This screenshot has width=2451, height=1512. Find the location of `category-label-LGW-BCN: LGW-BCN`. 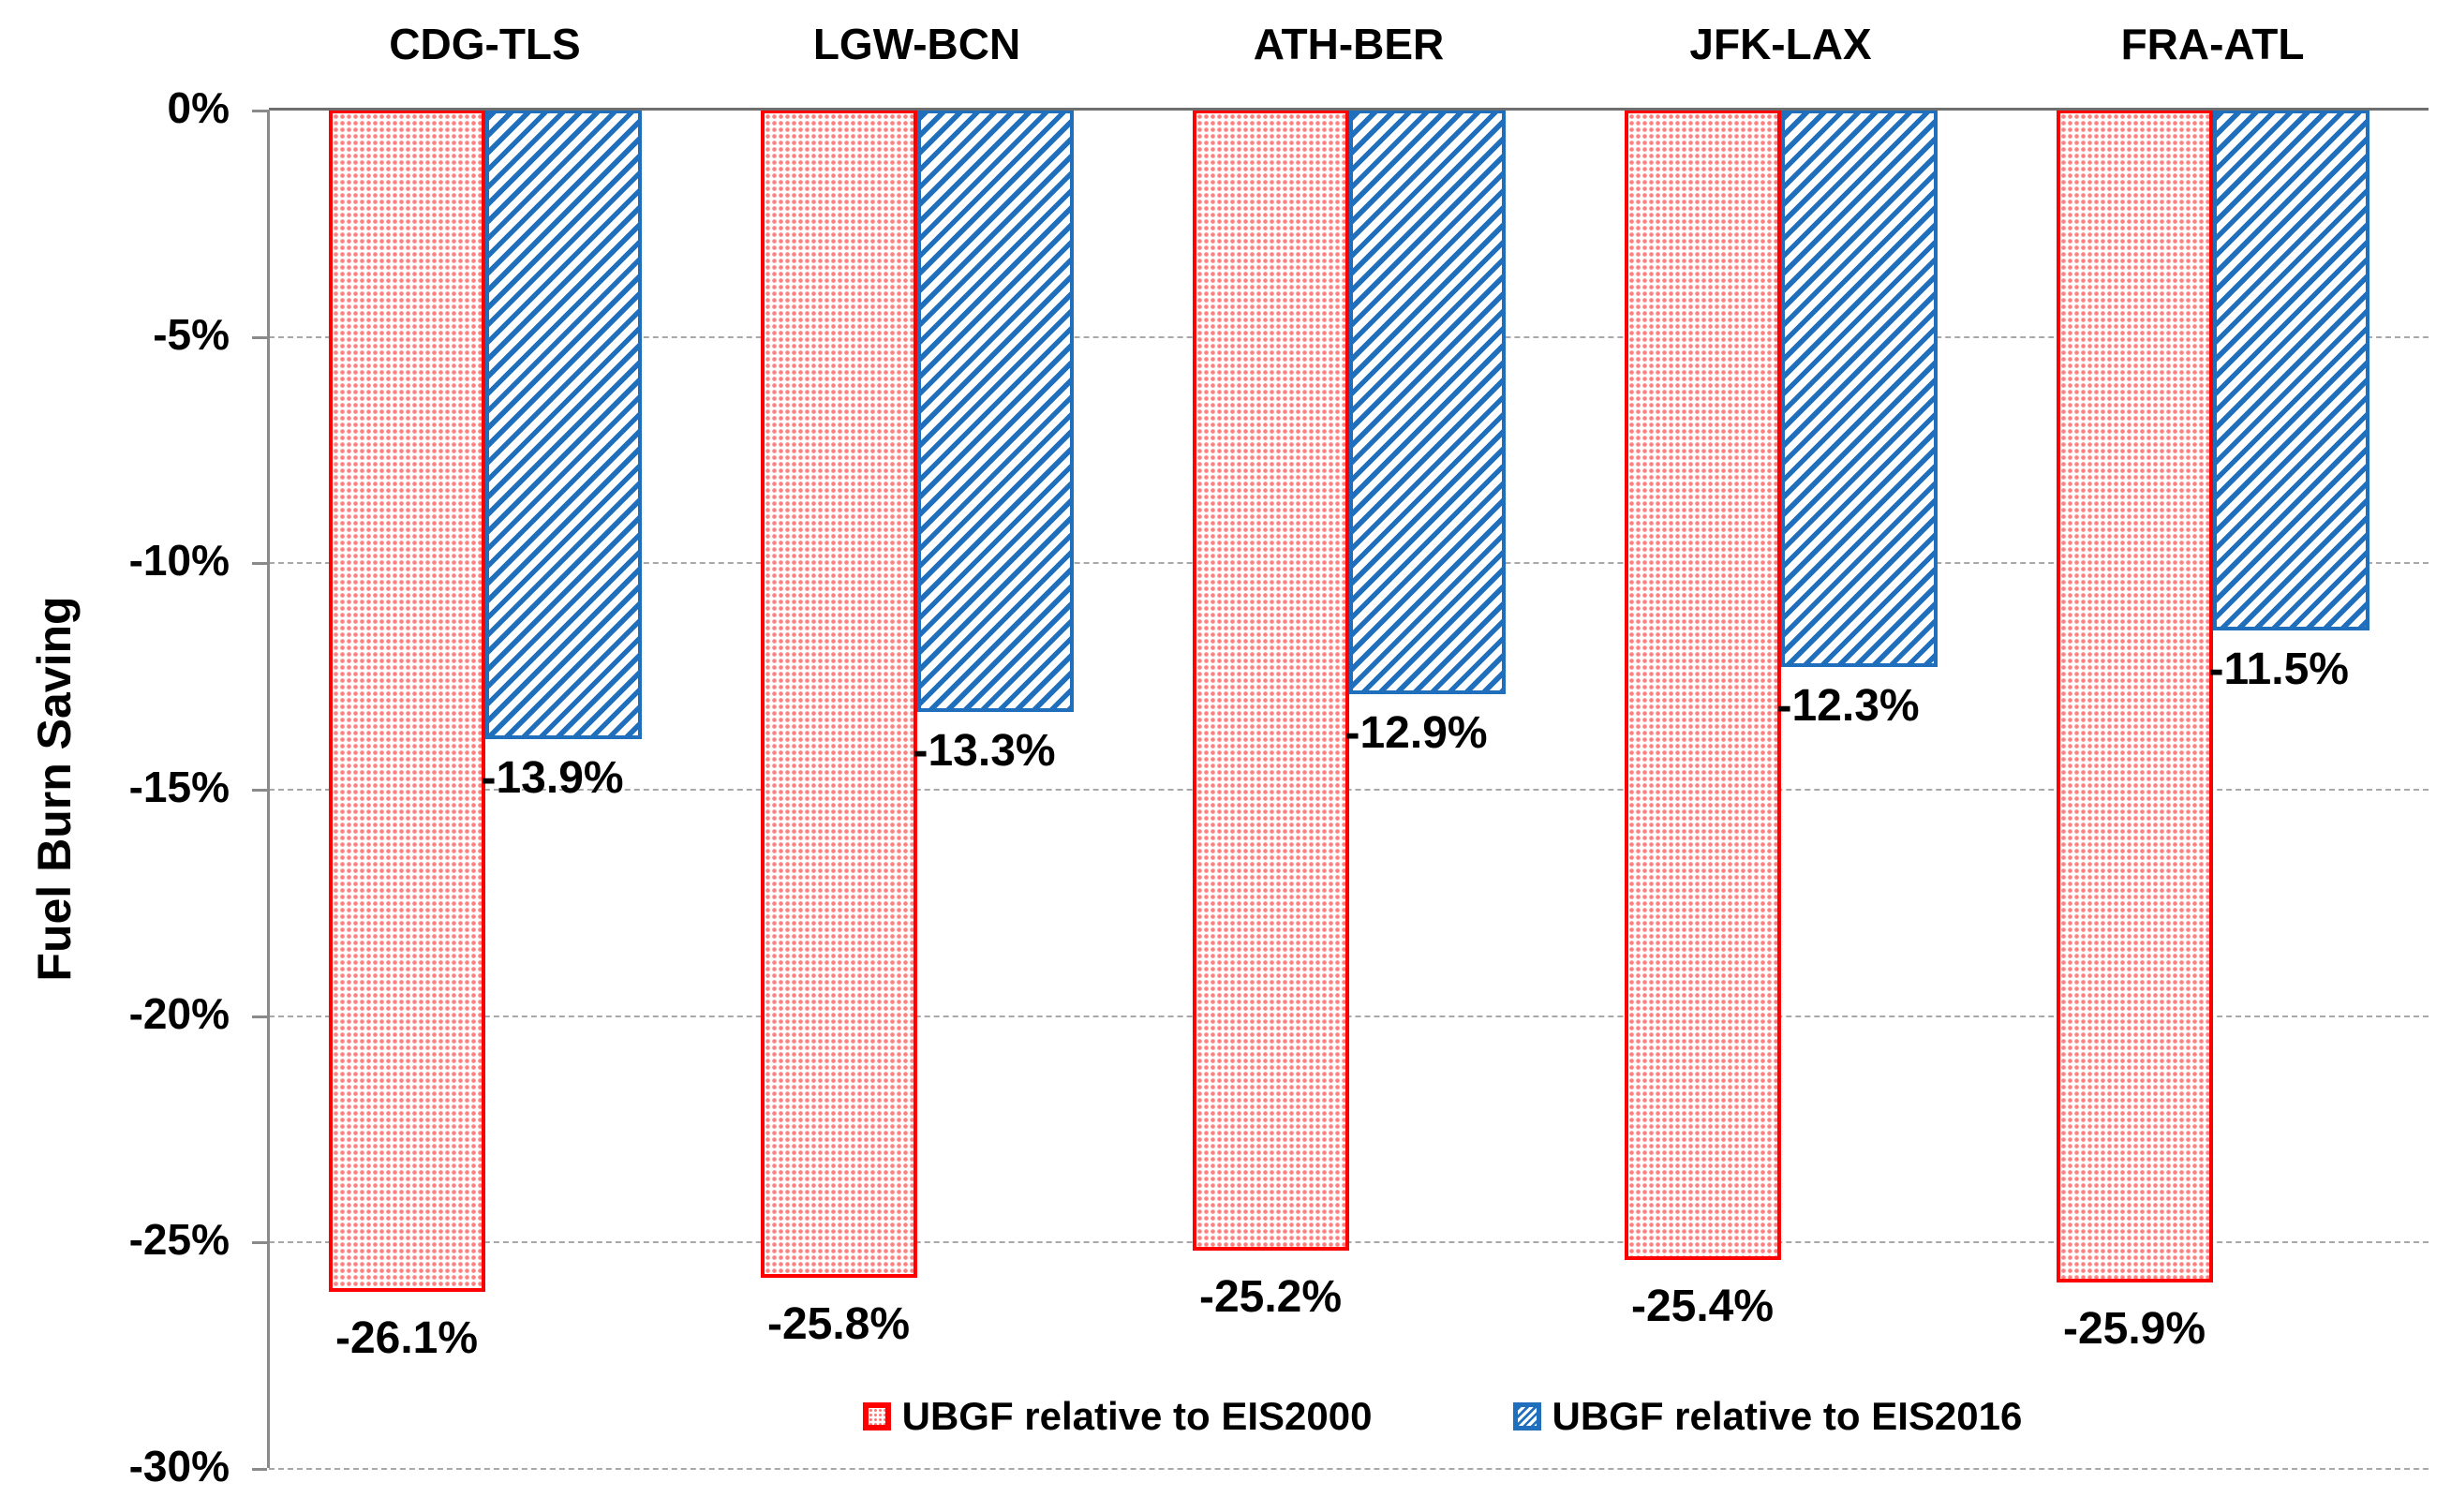

category-label-LGW-BCN: LGW-BCN is located at coordinates (916, 44).